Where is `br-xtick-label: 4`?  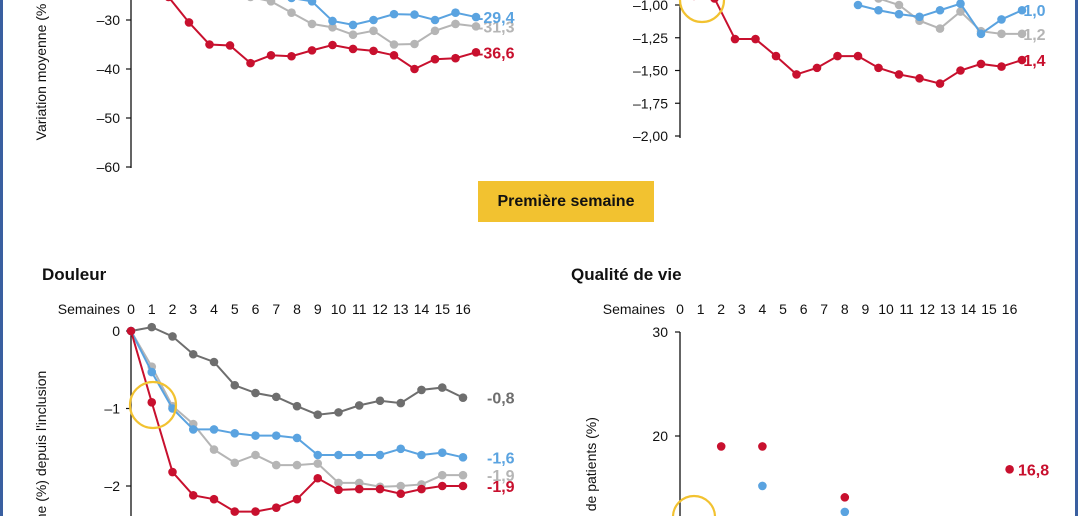
br-xtick-label: 4 is located at coordinates (763, 309).